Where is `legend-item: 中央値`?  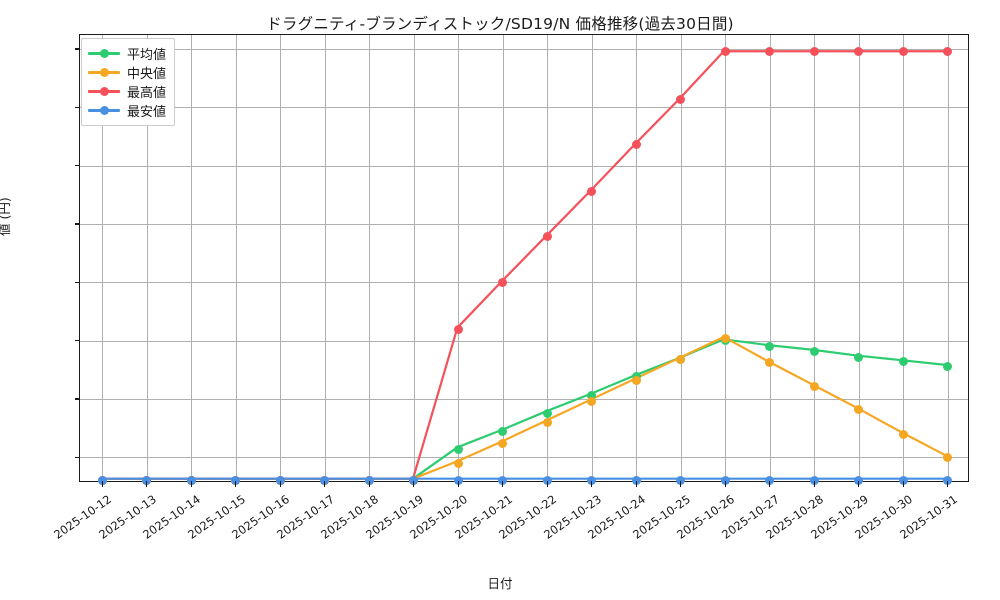 legend-item: 中央値 is located at coordinates (127, 72).